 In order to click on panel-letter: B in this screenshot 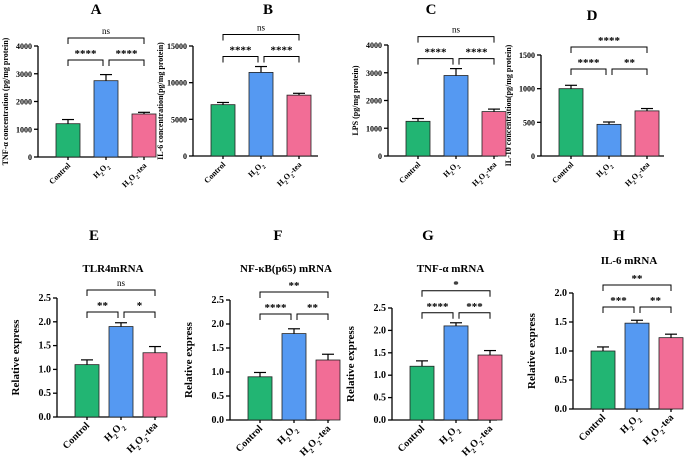, I will do `click(268, 10)`.